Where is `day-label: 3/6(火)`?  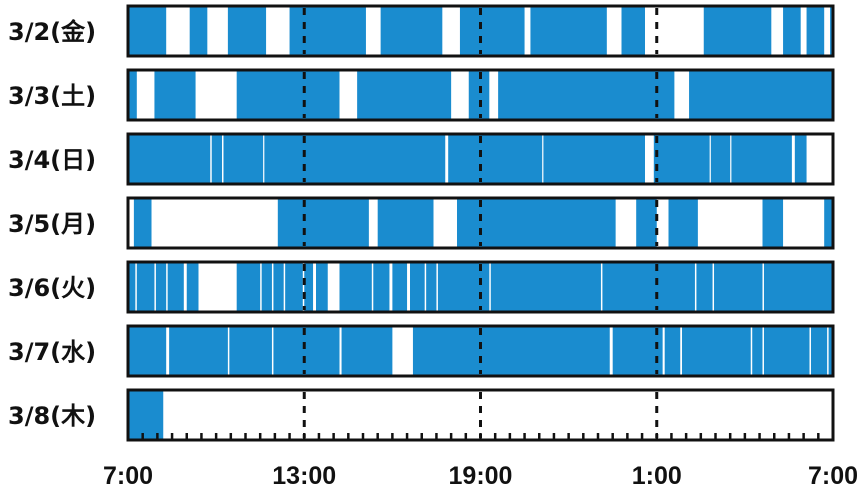
day-label: 3/6(火) is located at coordinates (52, 288).